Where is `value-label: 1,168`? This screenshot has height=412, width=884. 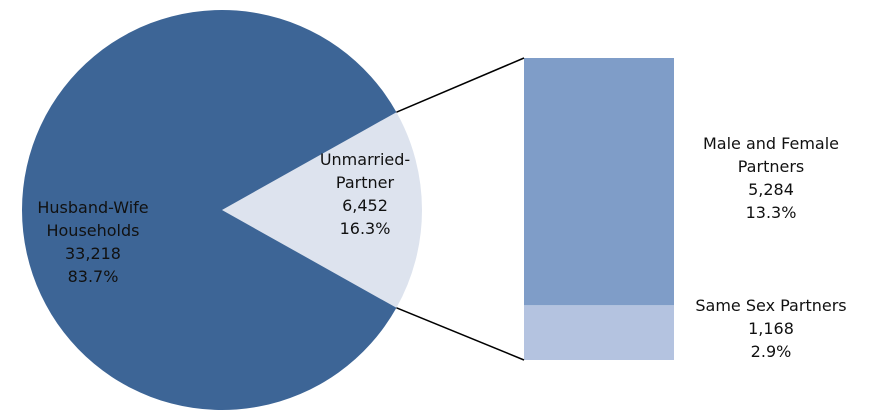 value-label: 1,168 is located at coordinates (771, 328).